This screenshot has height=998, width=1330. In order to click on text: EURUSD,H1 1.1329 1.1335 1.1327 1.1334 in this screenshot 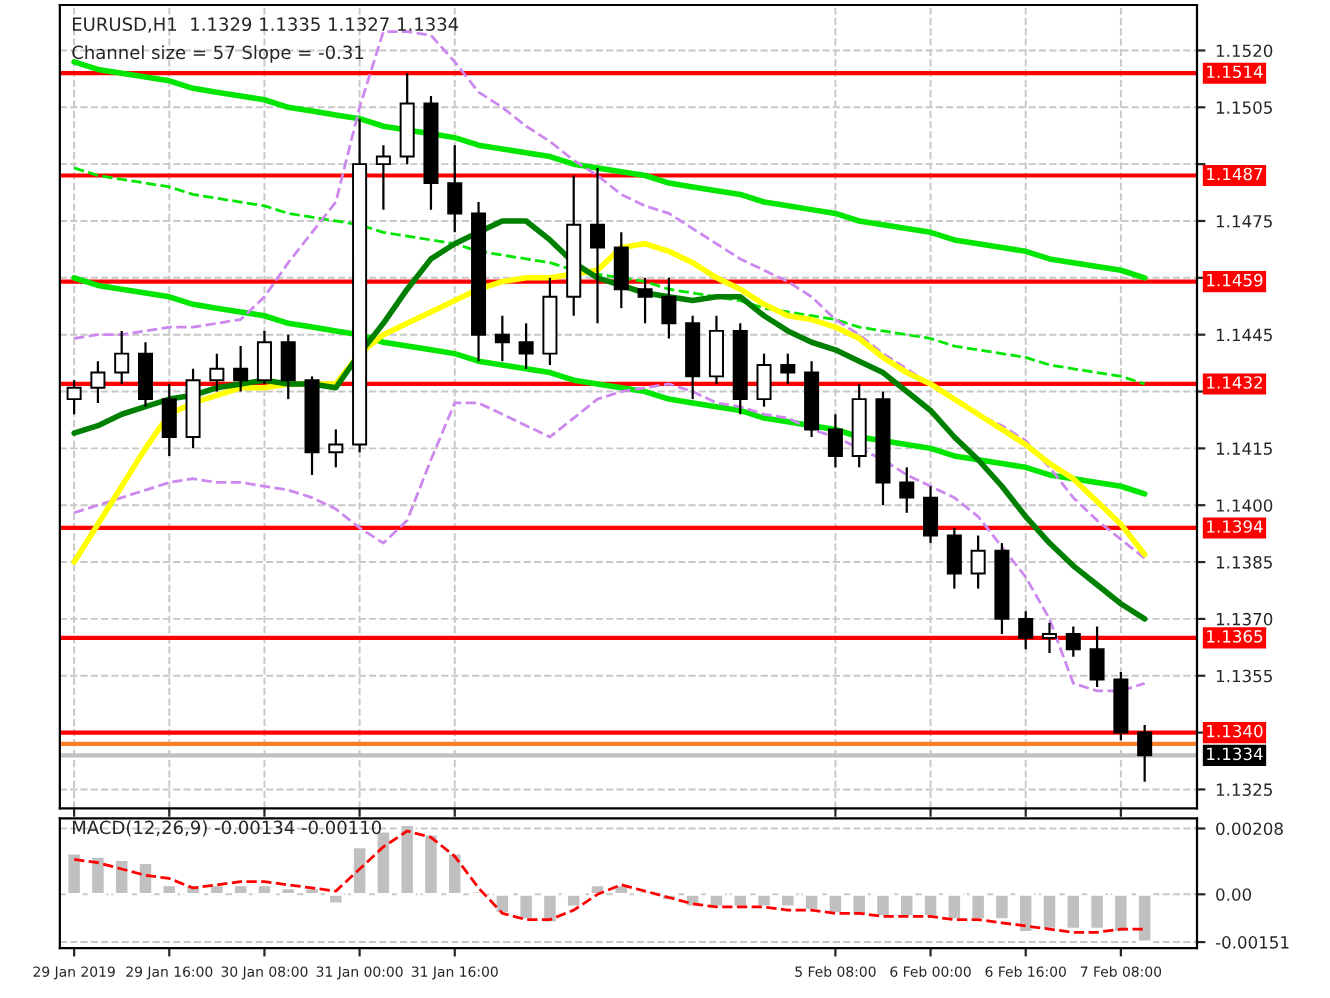, I will do `click(265, 25)`.